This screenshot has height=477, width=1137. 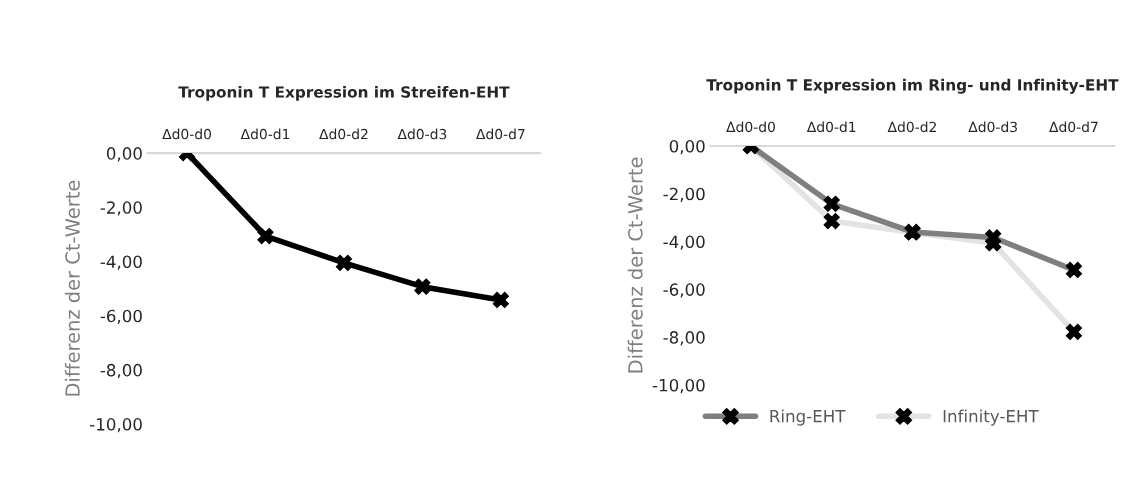 I want to click on chart-title: Troponin T Expression im Ring- und Infinity-EHT, so click(x=912, y=86).